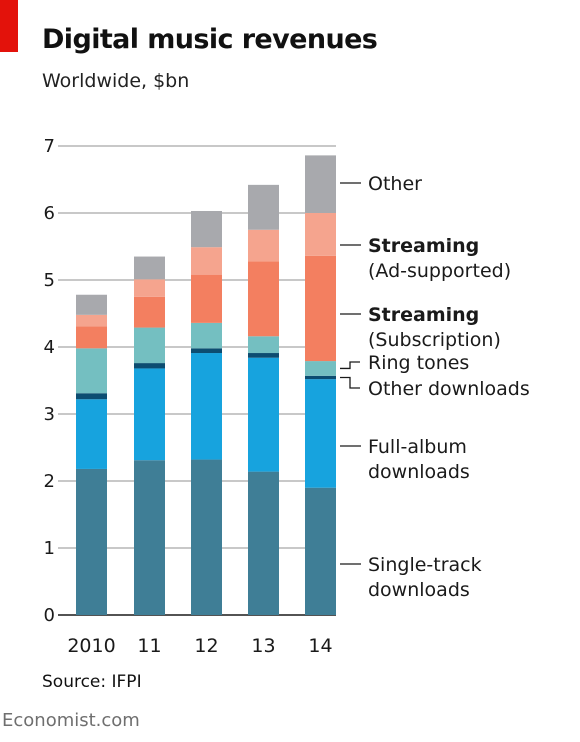 This screenshot has height=742, width=580. Describe the element at coordinates (210, 39) in the screenshot. I see `chart-title: Digital music revenues` at that location.